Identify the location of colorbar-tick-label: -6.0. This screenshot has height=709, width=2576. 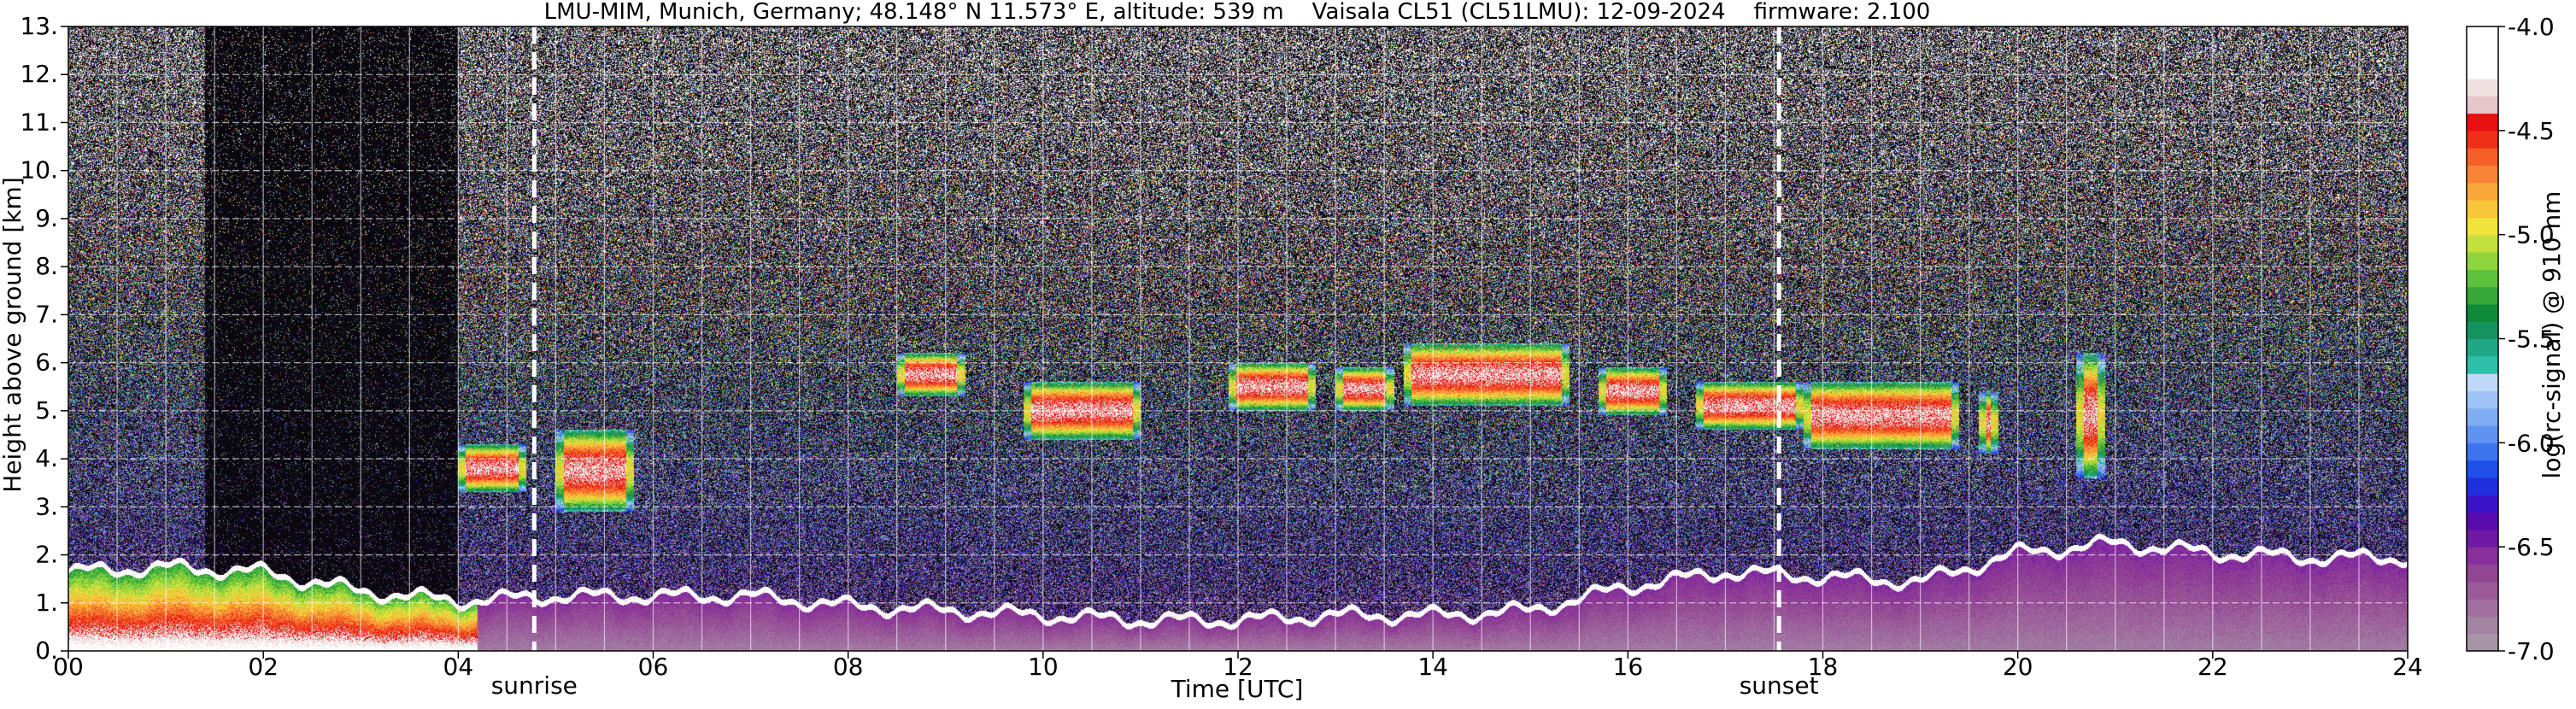
(2531, 443).